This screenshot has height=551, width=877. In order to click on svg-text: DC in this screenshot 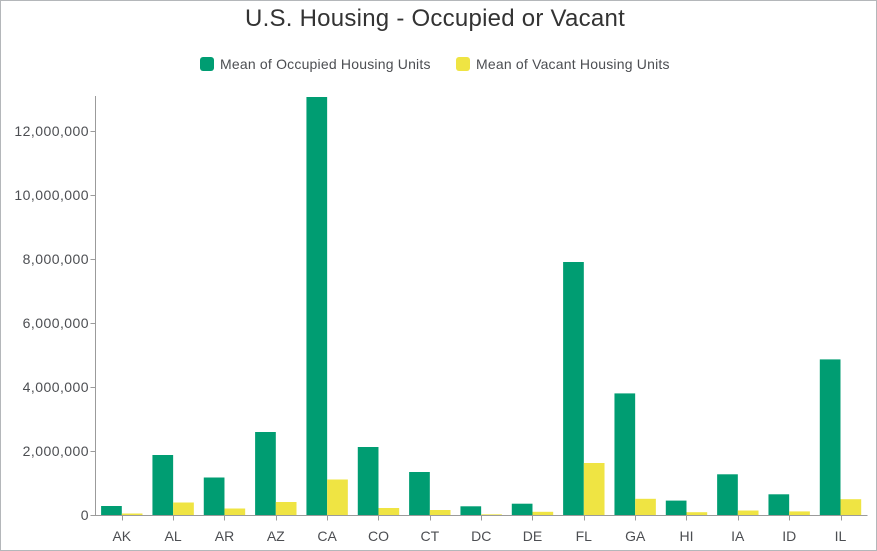, I will do `click(481, 536)`.